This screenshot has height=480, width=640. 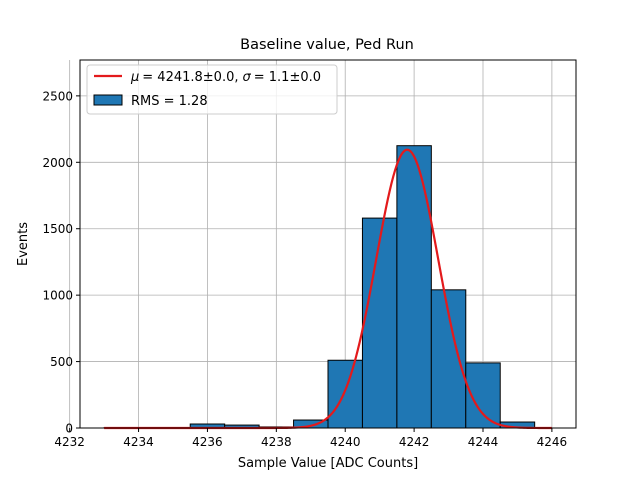 I want to click on y-tick-label: 1000, so click(x=57, y=296).